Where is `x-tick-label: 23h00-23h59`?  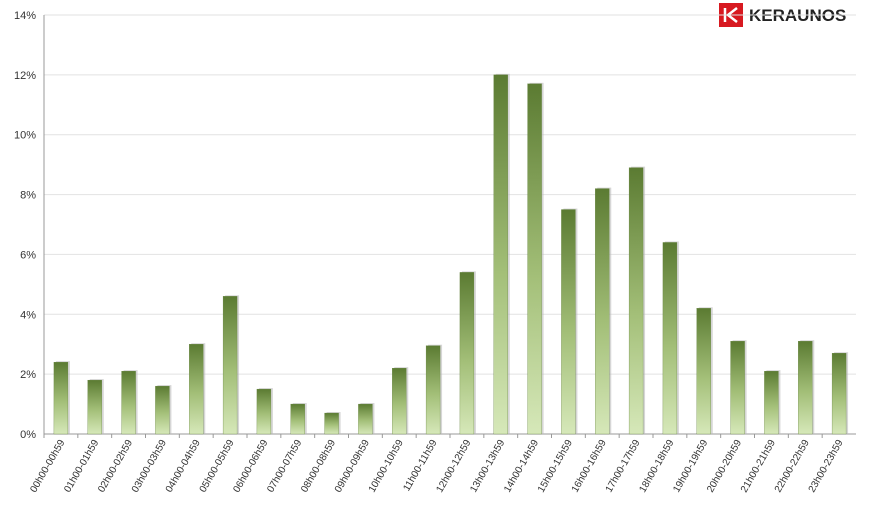 x-tick-label: 23h00-23h59 is located at coordinates (826, 466).